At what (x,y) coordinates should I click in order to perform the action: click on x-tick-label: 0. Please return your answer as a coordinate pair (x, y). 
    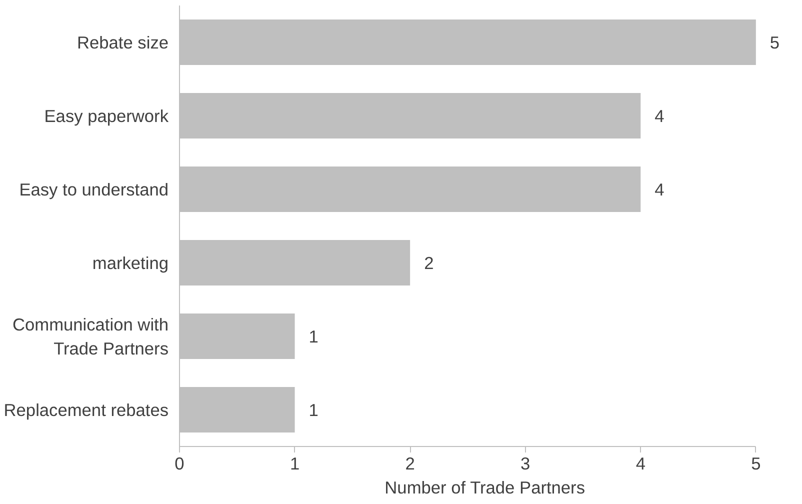
    Looking at the image, I should click on (179, 464).